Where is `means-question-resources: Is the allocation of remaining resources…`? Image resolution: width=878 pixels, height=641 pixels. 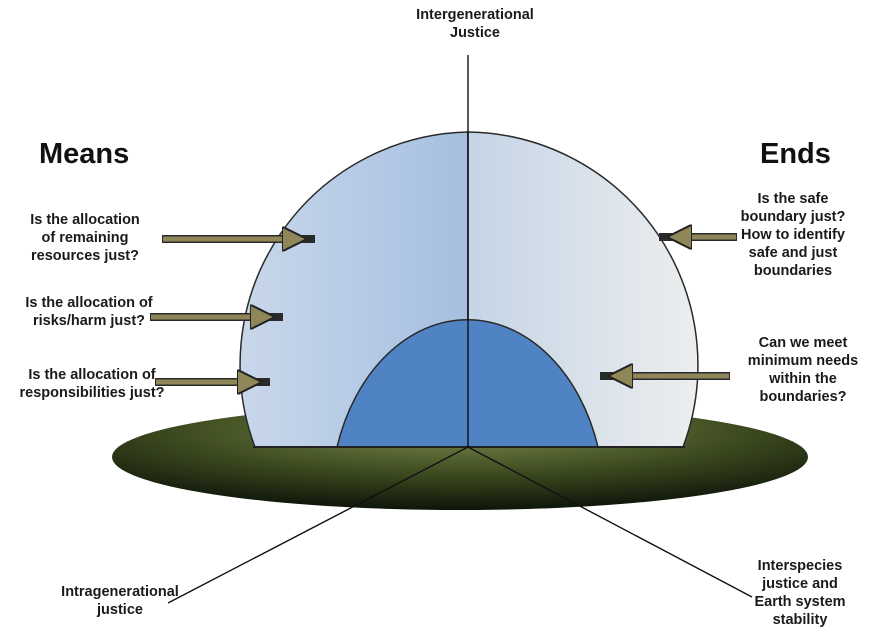
means-question-resources: Is the allocation of remaining resources… is located at coordinates (85, 238).